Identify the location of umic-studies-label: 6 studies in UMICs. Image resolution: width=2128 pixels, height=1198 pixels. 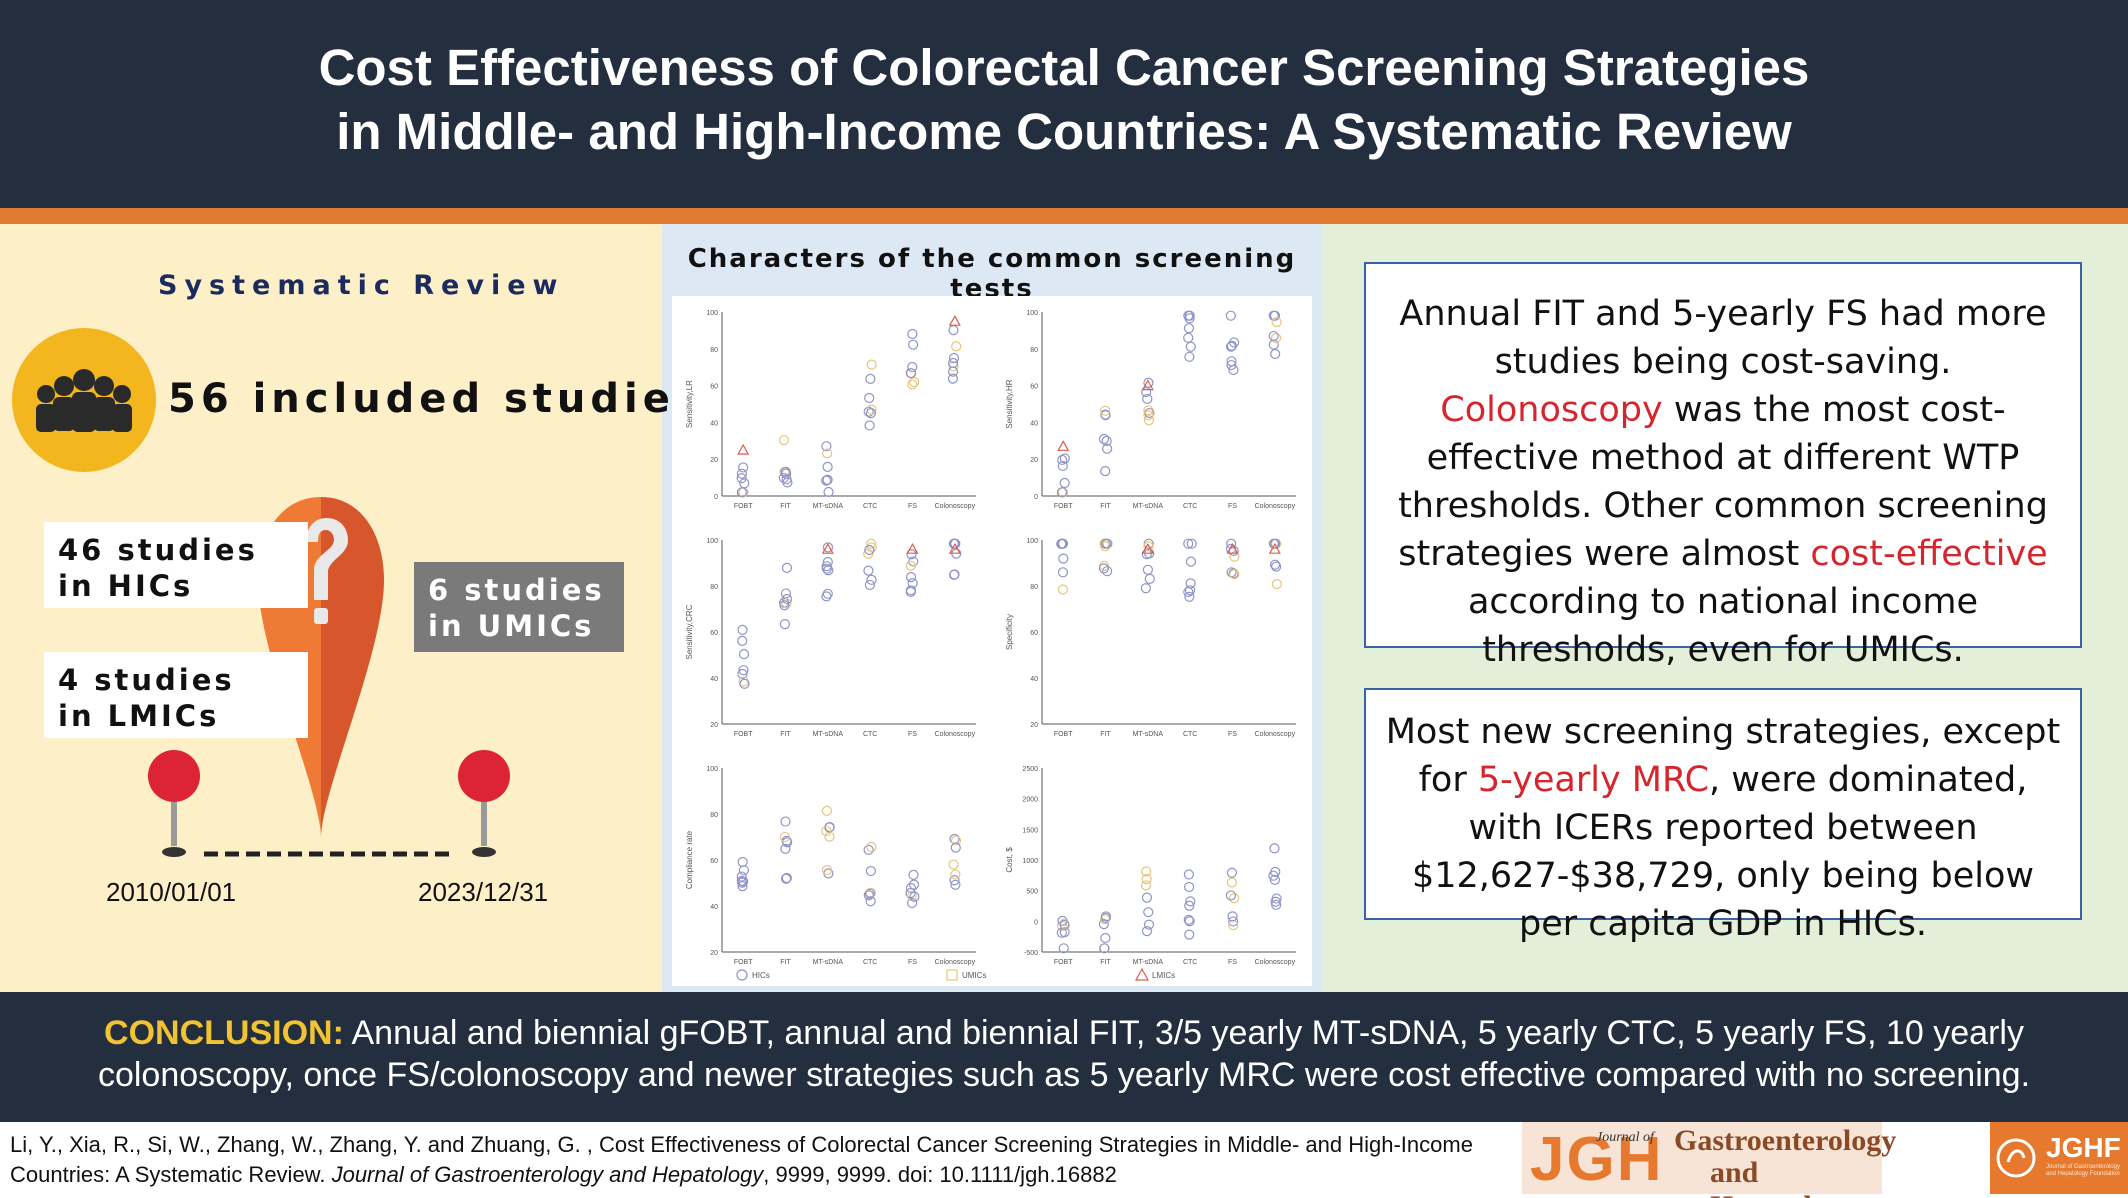
(519, 607).